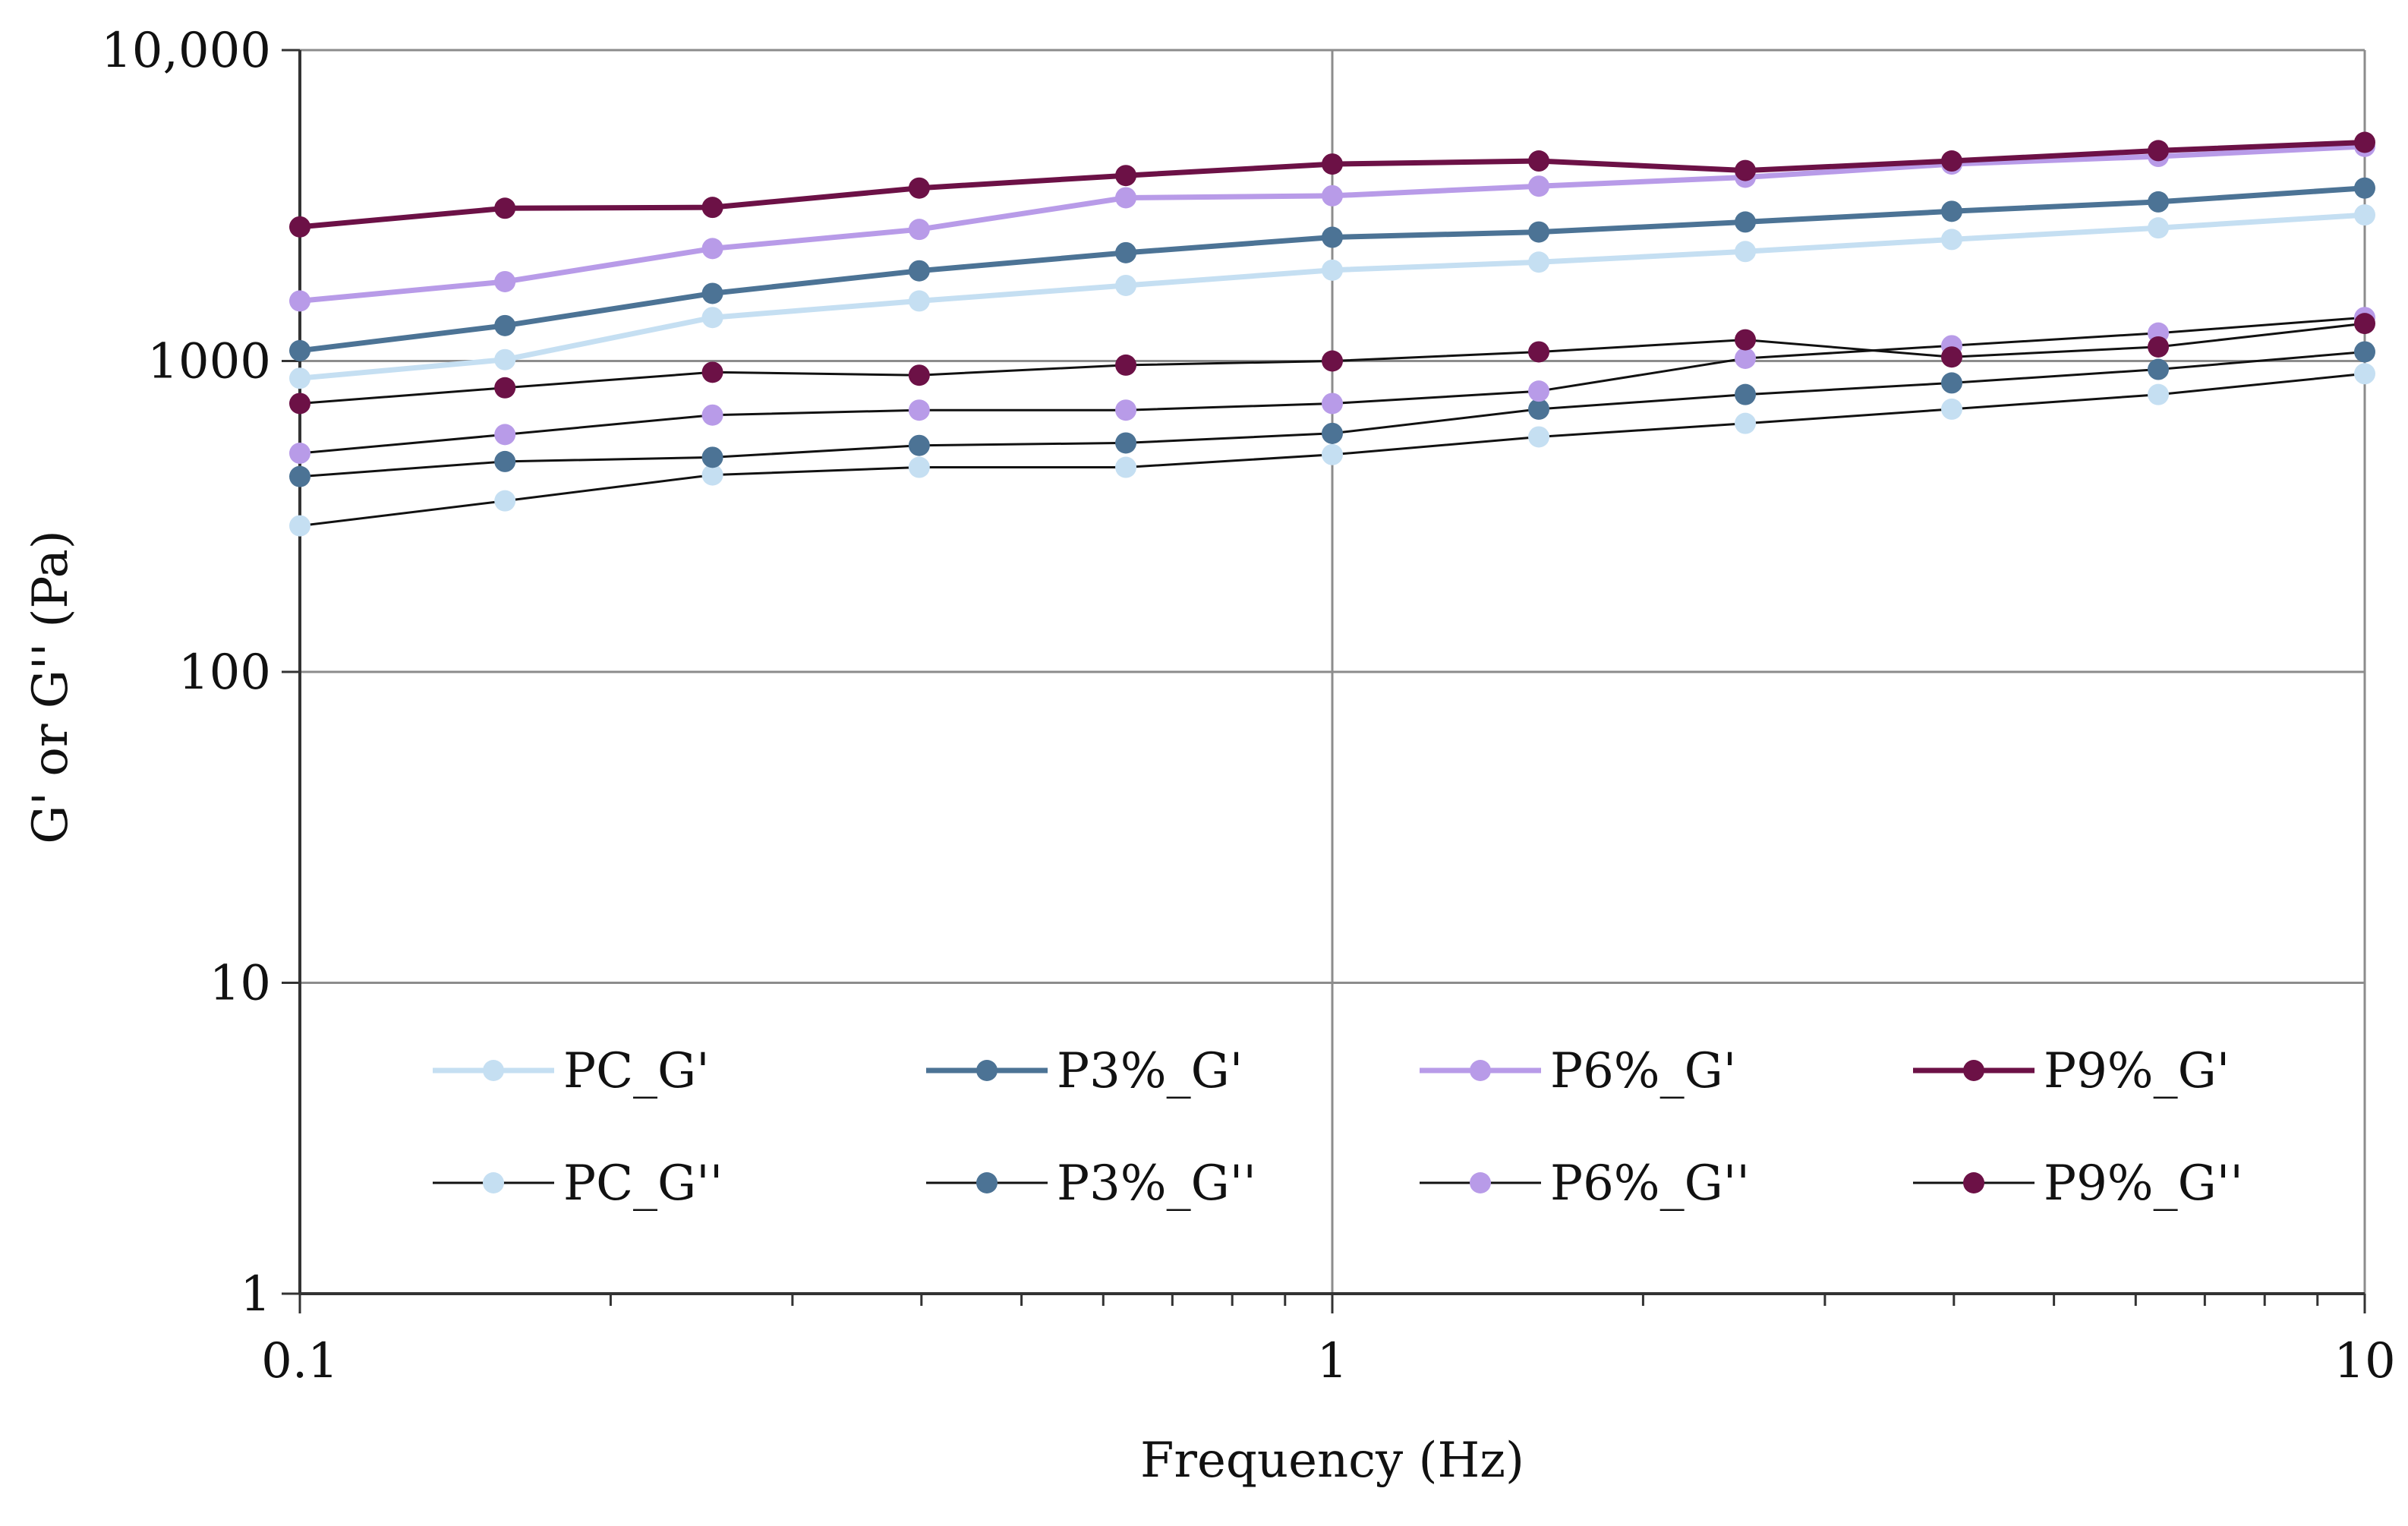 Image resolution: width=2408 pixels, height=1526 pixels. I want to click on legend-entry-3: P6%_G', so click(1578, 1071).